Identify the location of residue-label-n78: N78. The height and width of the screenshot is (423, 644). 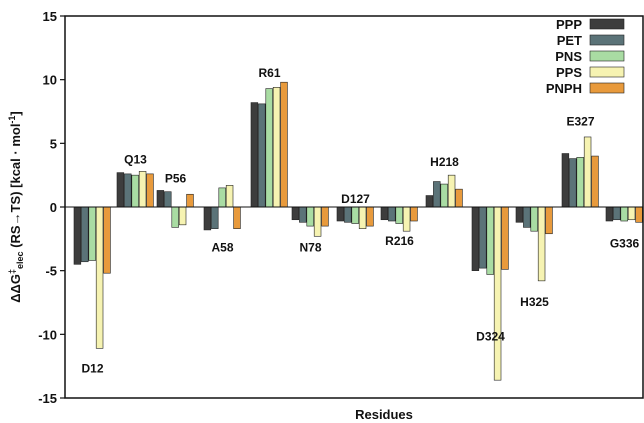
(310, 247).